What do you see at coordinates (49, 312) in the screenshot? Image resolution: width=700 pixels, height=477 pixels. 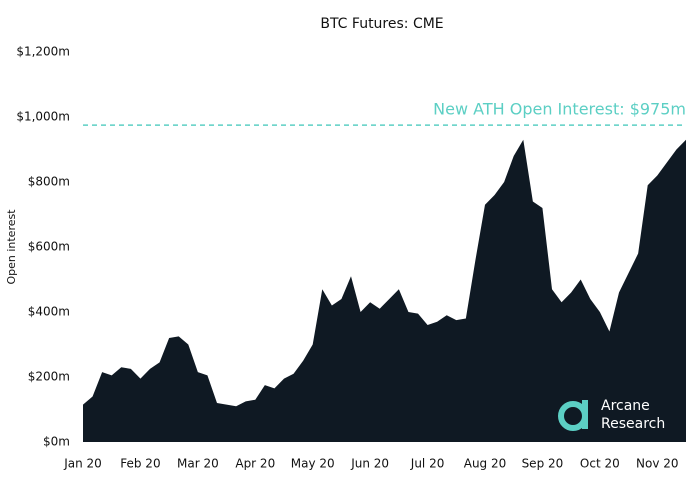 I see `y-tick-label: $400m` at bounding box center [49, 312].